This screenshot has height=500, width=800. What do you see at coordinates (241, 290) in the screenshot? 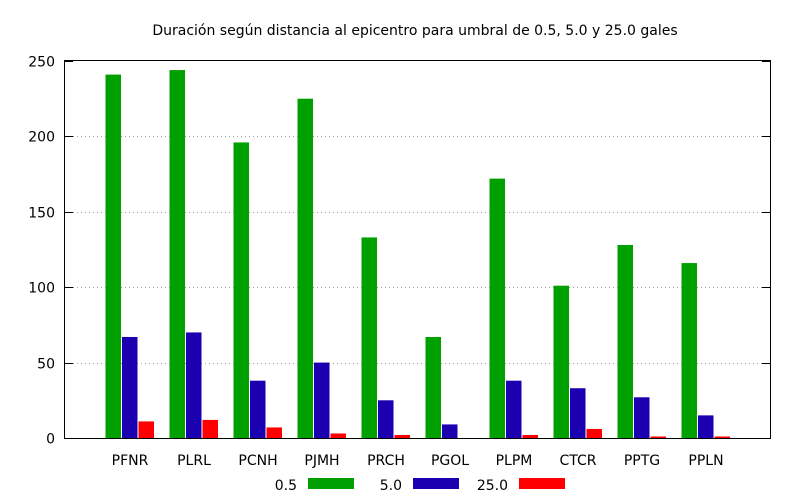
I see `bar-pcnh-0.5` at bounding box center [241, 290].